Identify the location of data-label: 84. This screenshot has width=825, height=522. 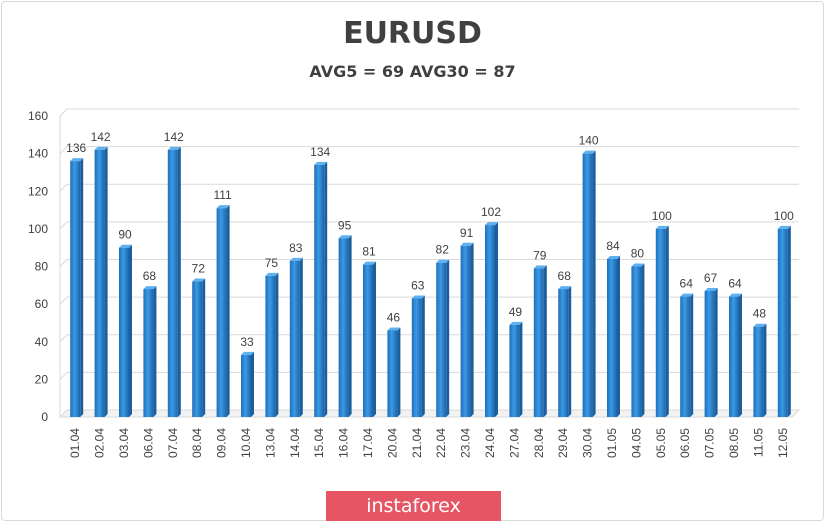
(613, 246).